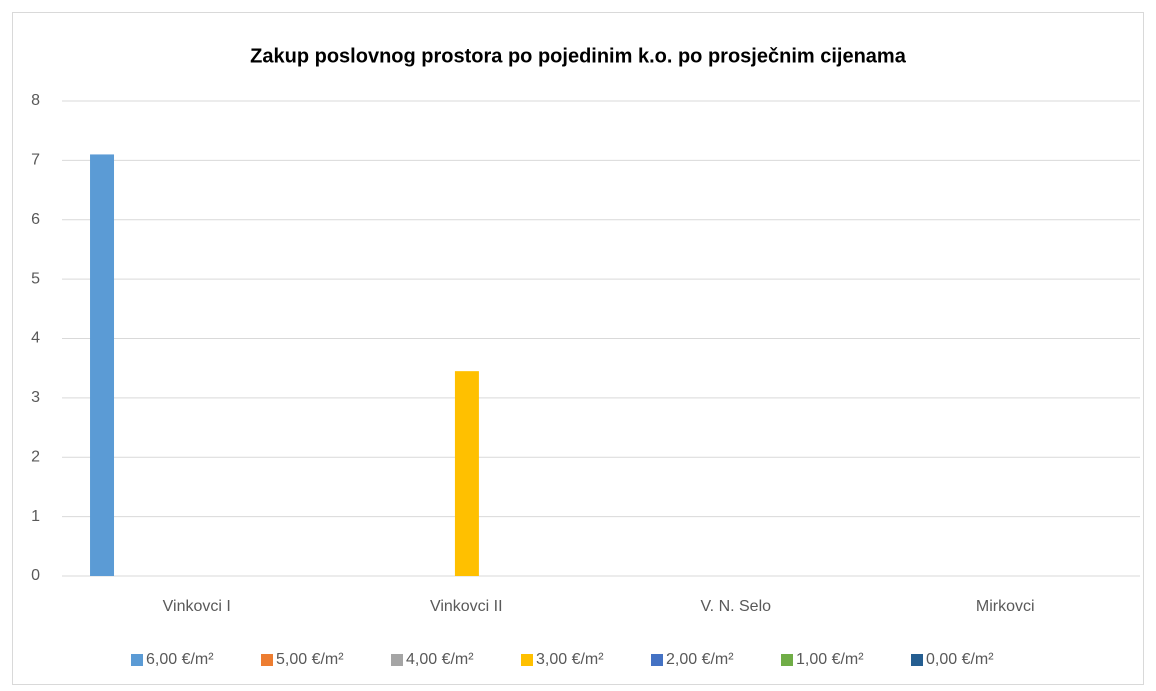  I want to click on y-tick-label: 2, so click(35, 456).